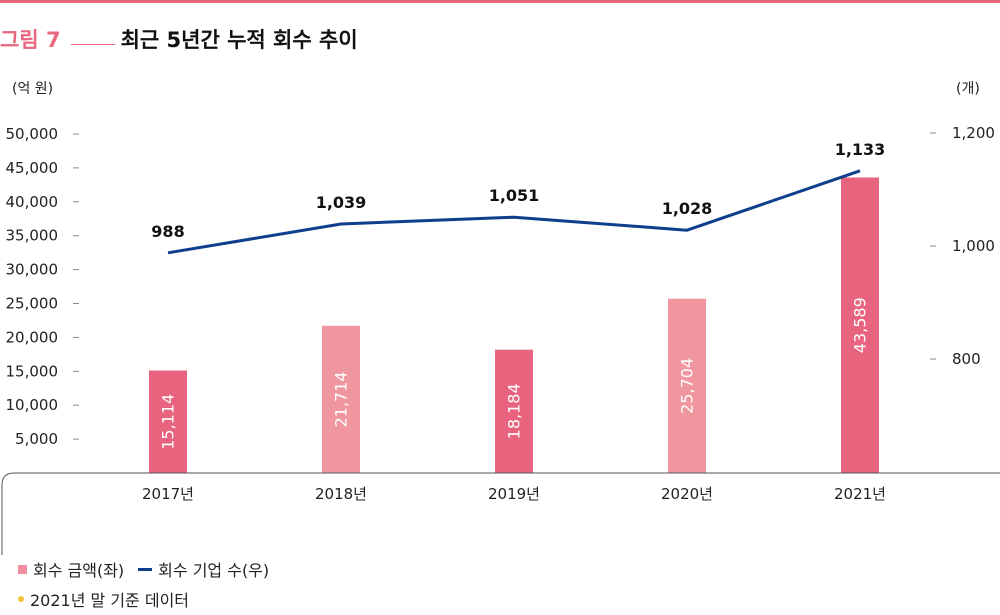 The image size is (1000, 615). Describe the element at coordinates (110, 600) in the screenshot. I see `legend-note: 2021년 말 기준 데이터` at that location.